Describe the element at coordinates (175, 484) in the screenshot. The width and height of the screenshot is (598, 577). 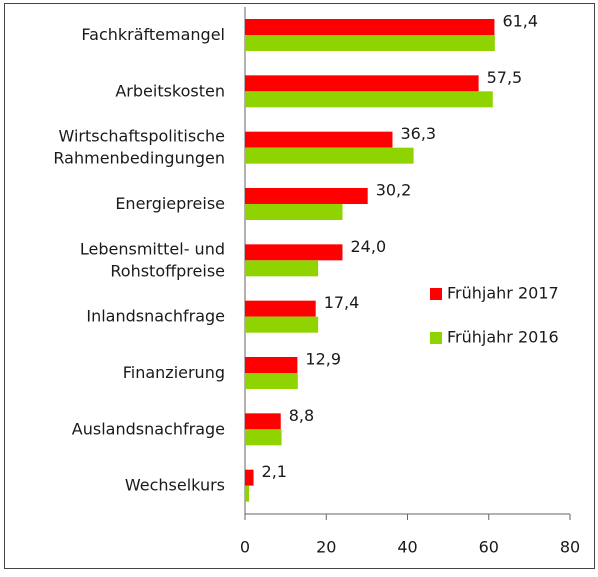
I see `category-label: Wechselkurs` at that location.